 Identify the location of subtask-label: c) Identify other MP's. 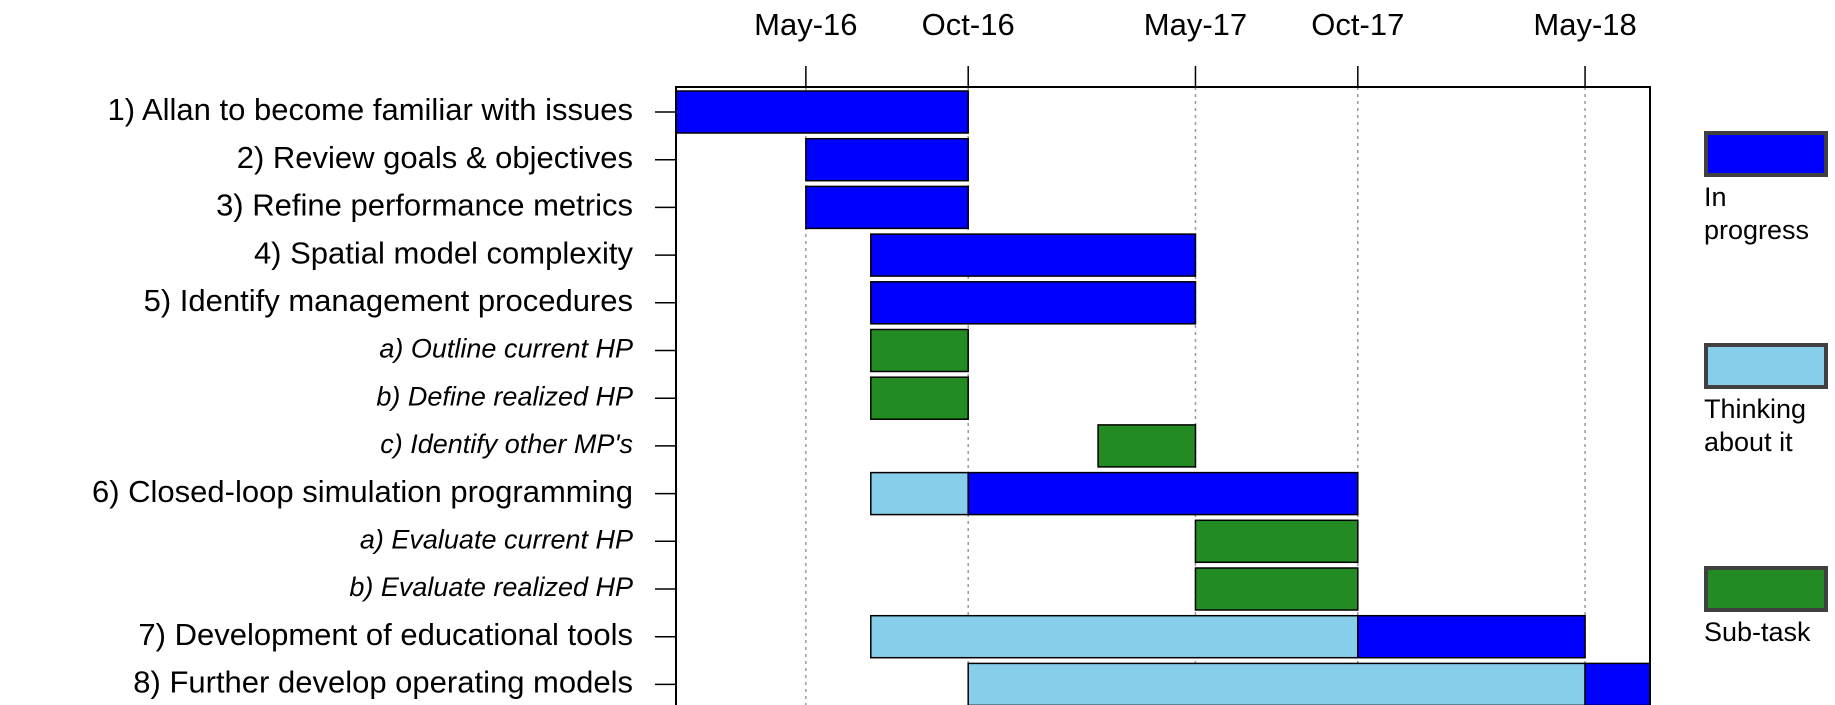
(506, 444).